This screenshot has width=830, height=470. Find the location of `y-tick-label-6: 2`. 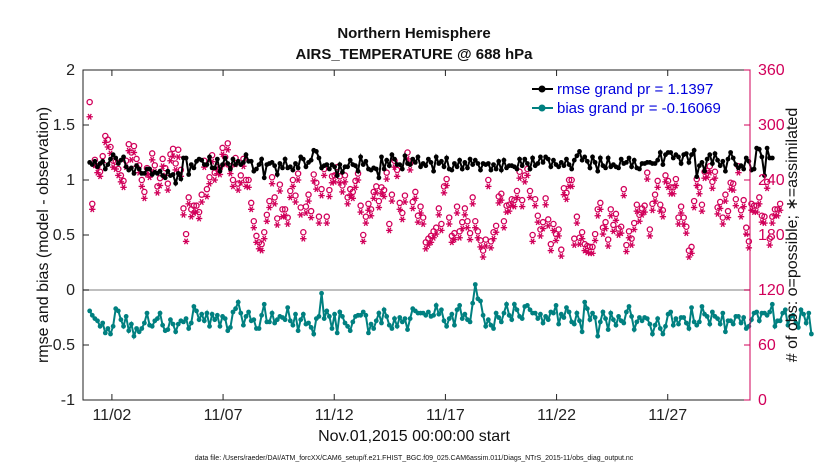

y-tick-label-6: 2 is located at coordinates (70, 70).